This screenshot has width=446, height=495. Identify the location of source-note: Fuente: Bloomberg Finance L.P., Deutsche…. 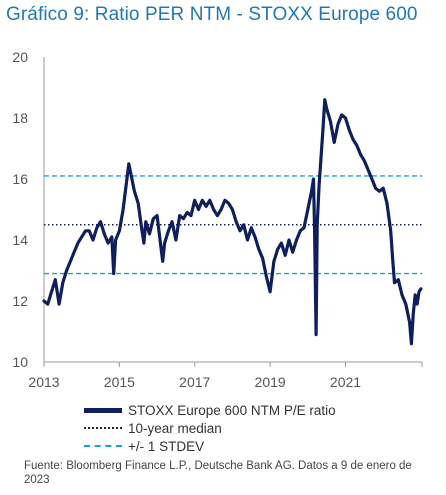
(218, 473).